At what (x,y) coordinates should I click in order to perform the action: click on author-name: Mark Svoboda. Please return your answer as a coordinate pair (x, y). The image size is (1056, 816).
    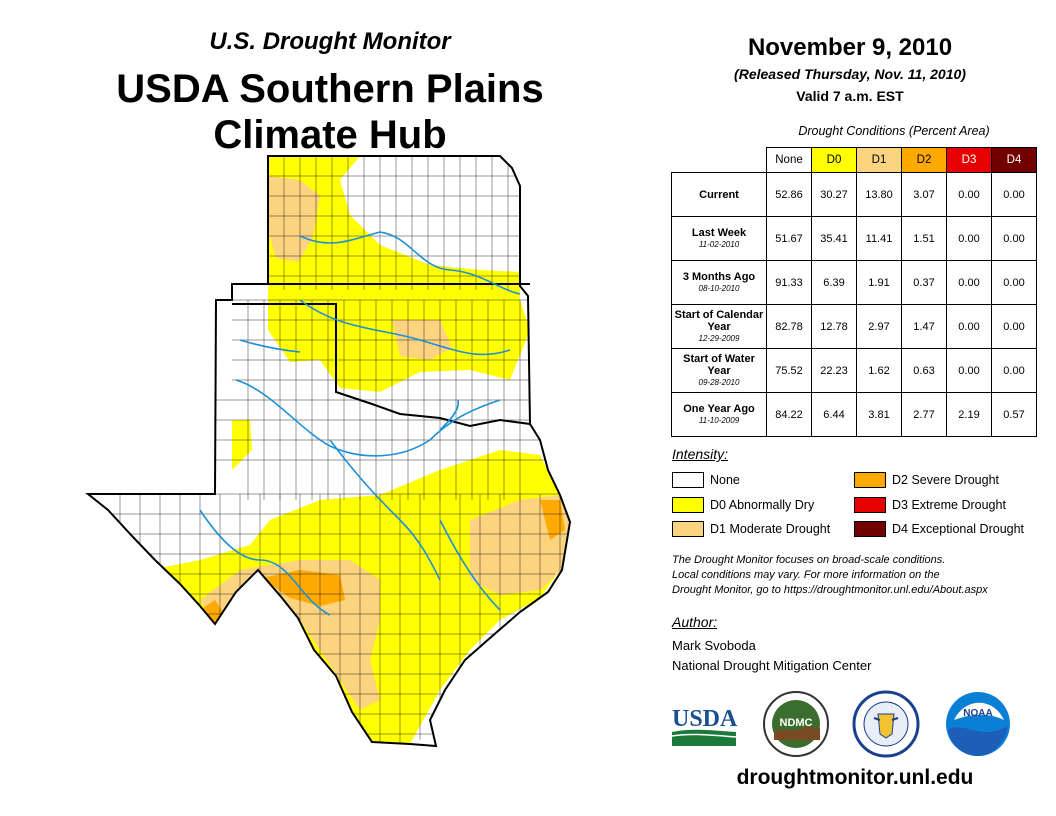
    Looking at the image, I should click on (714, 645).